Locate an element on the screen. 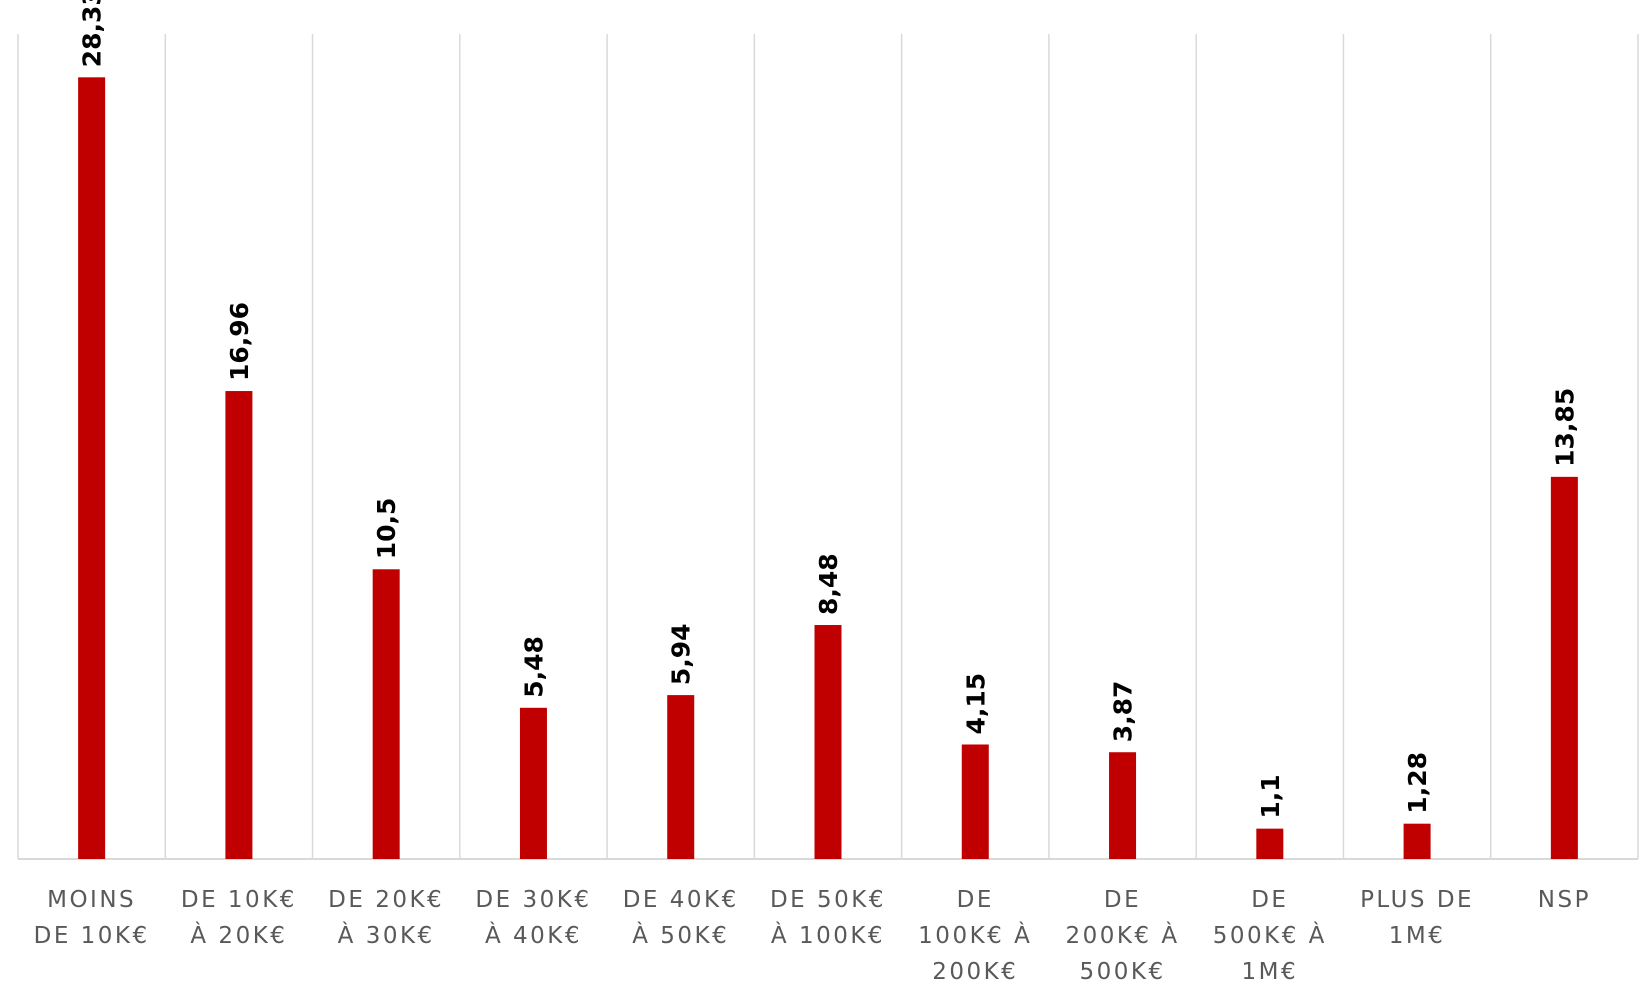 The height and width of the screenshot is (983, 1647). data-label-1: 16,96 is located at coordinates (239, 341).